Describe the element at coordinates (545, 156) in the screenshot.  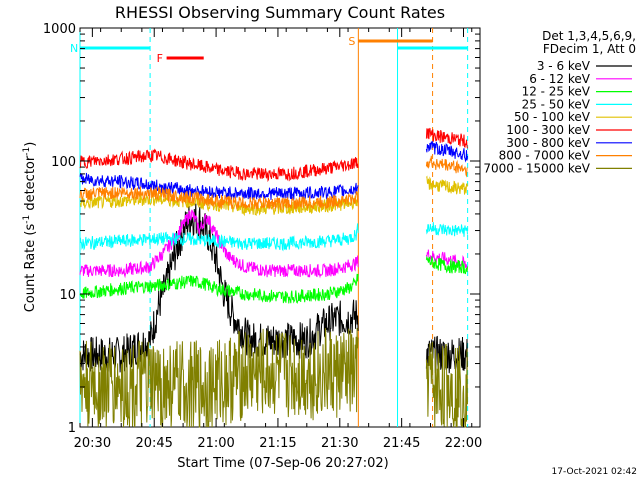
I see `legend-label-7: 800 - 7000 keV` at that location.